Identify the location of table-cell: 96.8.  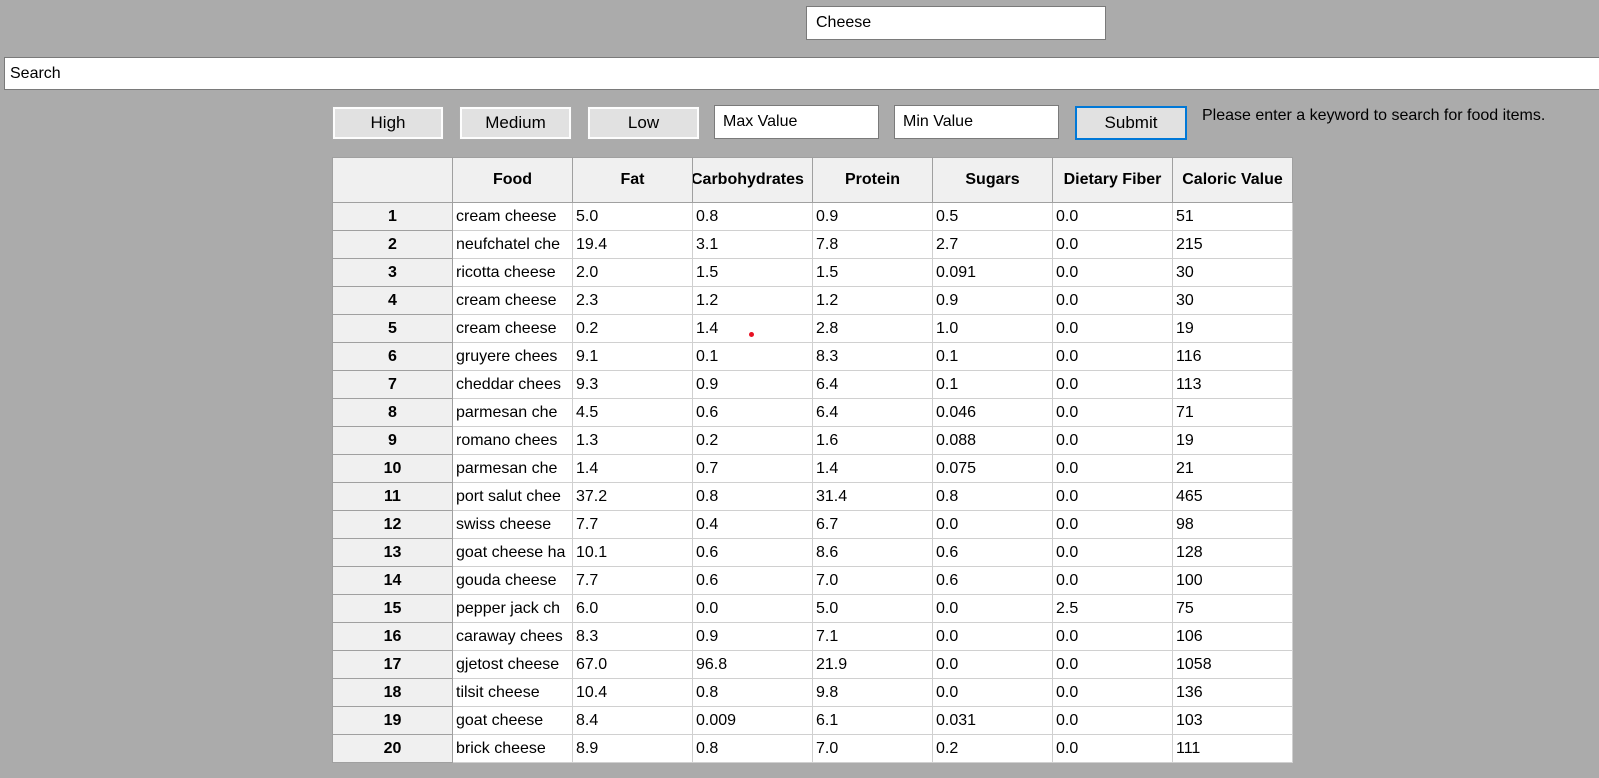
(752, 664).